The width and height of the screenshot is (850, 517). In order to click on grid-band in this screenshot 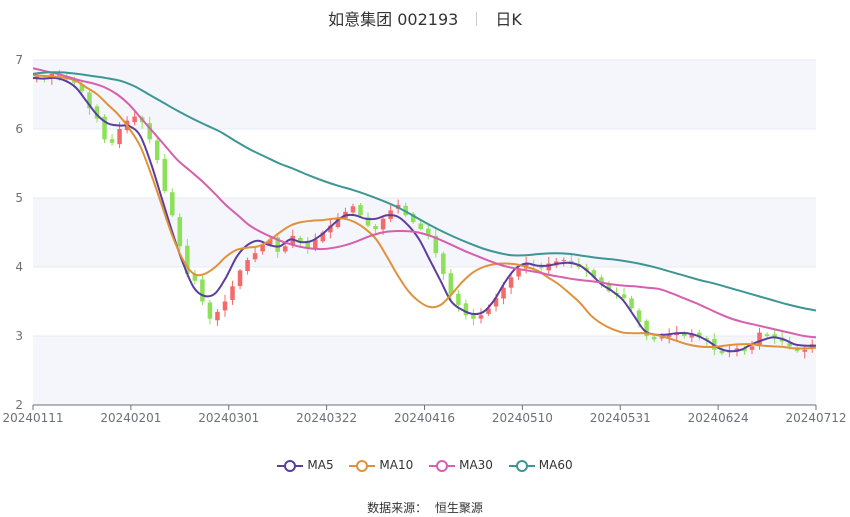, I will do `click(424, 370)`.